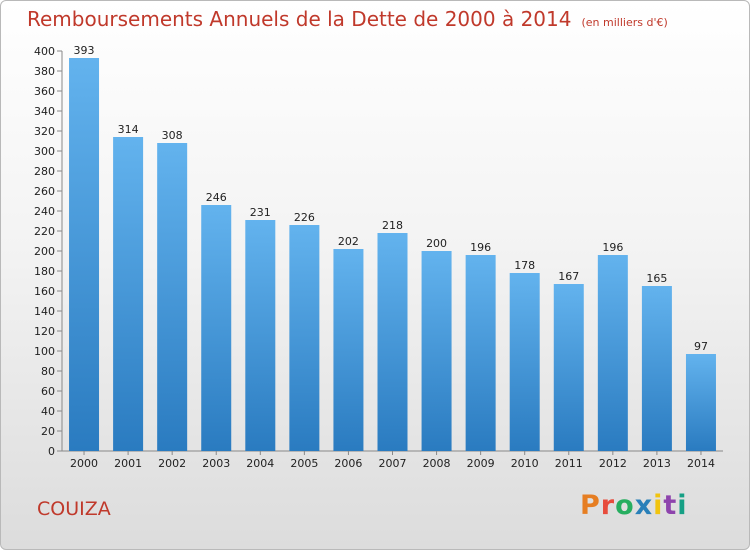 The height and width of the screenshot is (550, 750). Describe the element at coordinates (44, 311) in the screenshot. I see `y-tick-label: 140` at that location.